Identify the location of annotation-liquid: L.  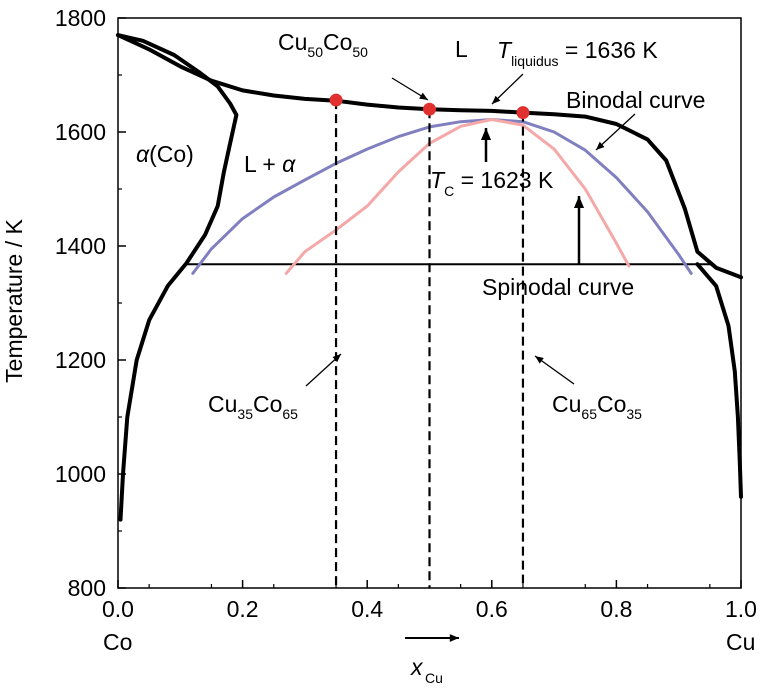
(461, 49).